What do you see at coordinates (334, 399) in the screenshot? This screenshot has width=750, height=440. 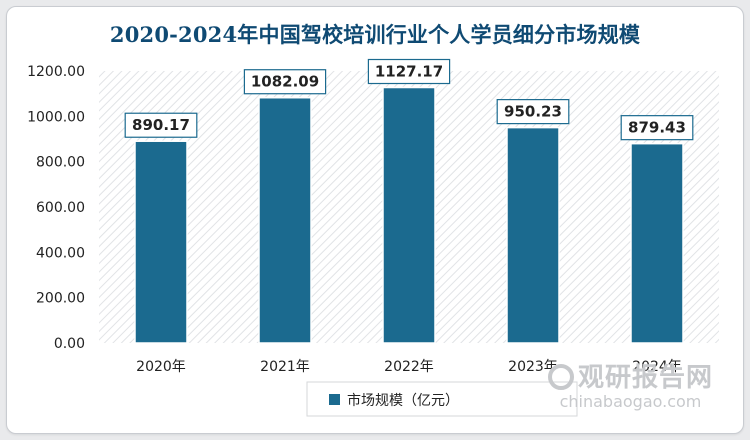 I see `legend-swatch` at bounding box center [334, 399].